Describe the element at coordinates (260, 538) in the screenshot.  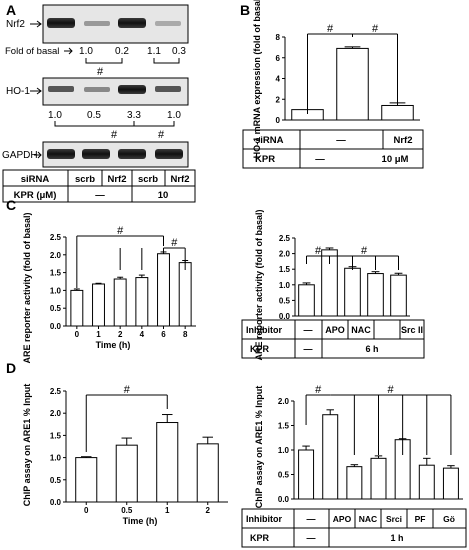
I see `table-d-kpr-label: KPR` at that location.